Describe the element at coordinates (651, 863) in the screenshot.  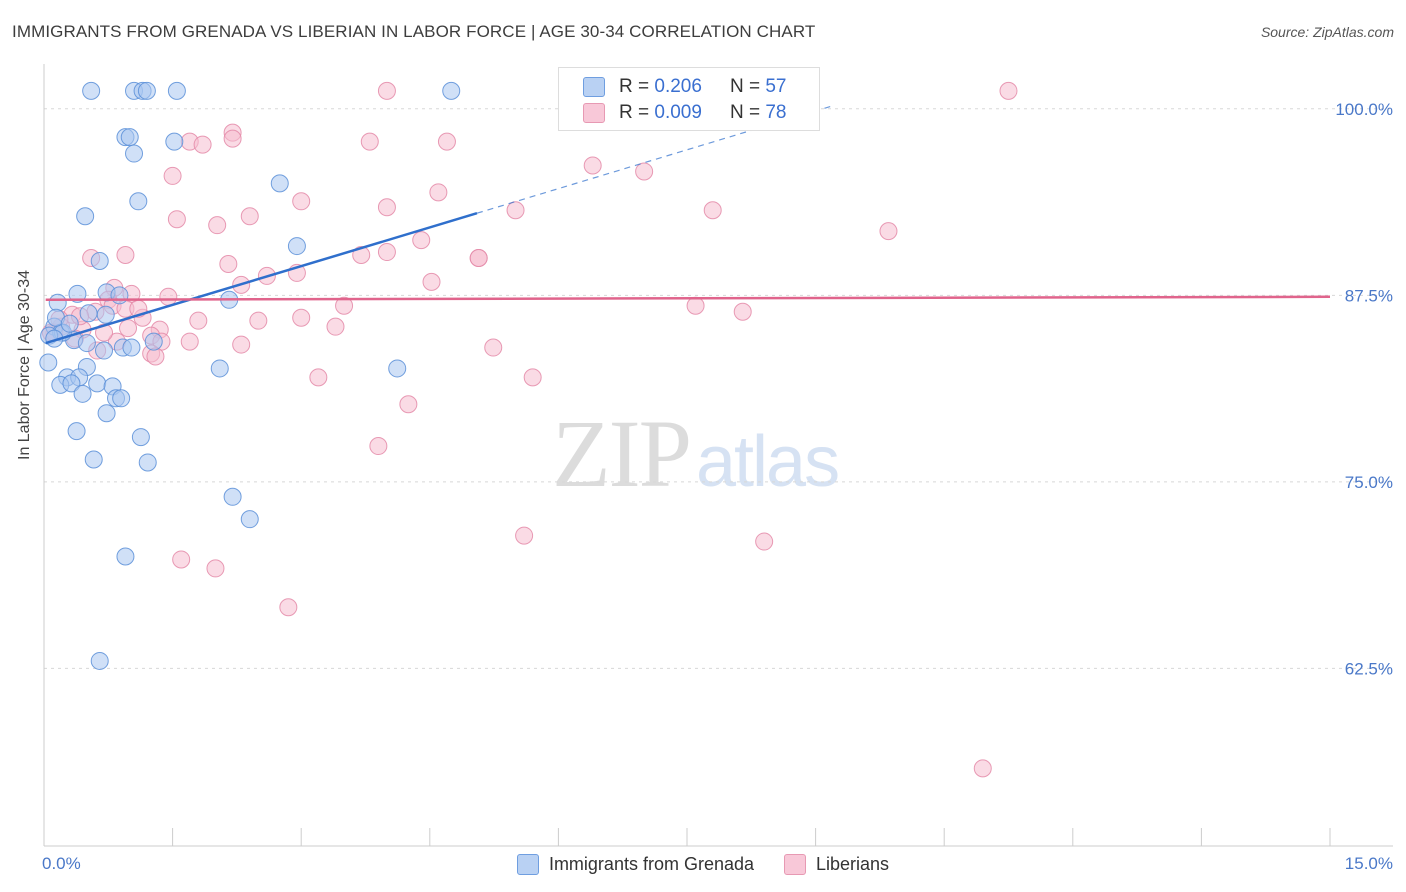
I see `legend-grenada-label: Immigrants from Grenada` at that location.